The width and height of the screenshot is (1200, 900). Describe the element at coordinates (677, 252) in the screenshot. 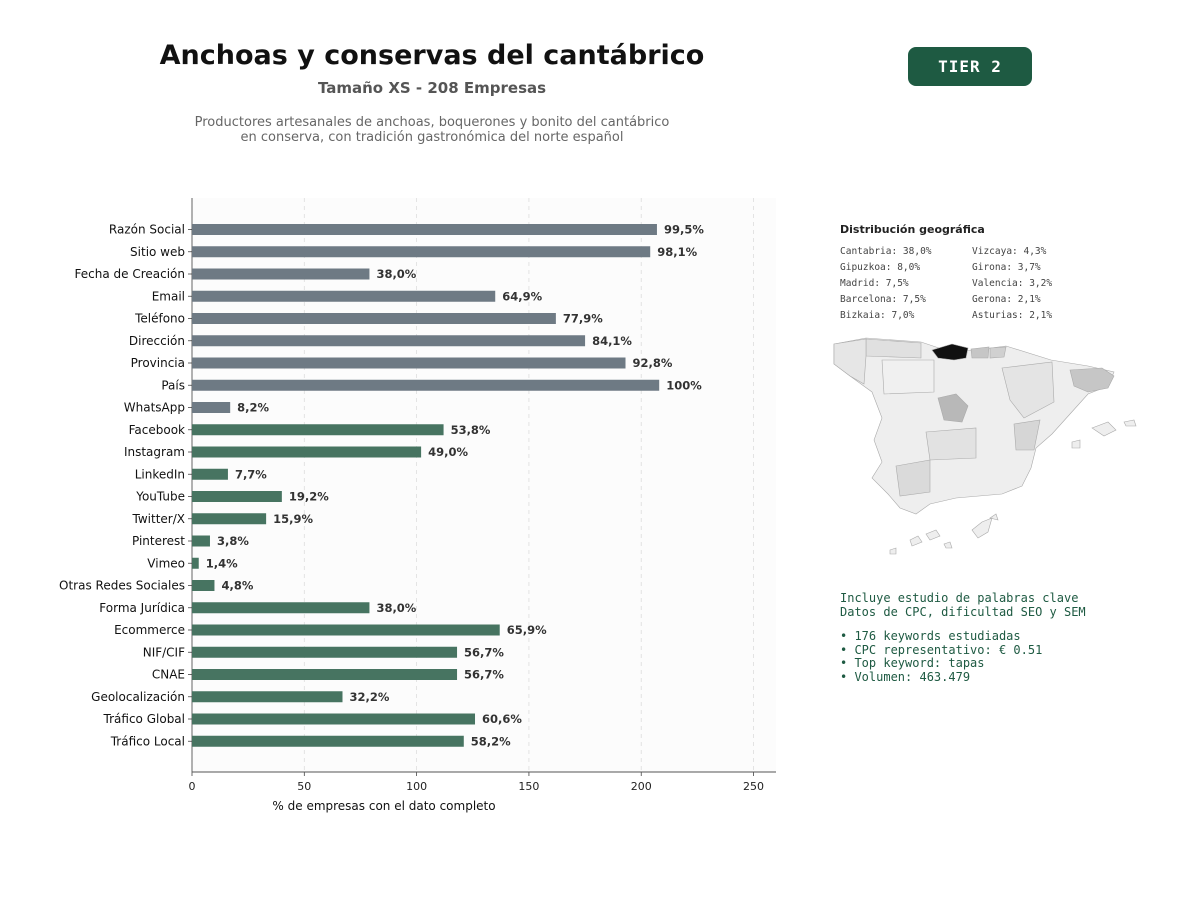

I see `data-label: 98,1%` at that location.